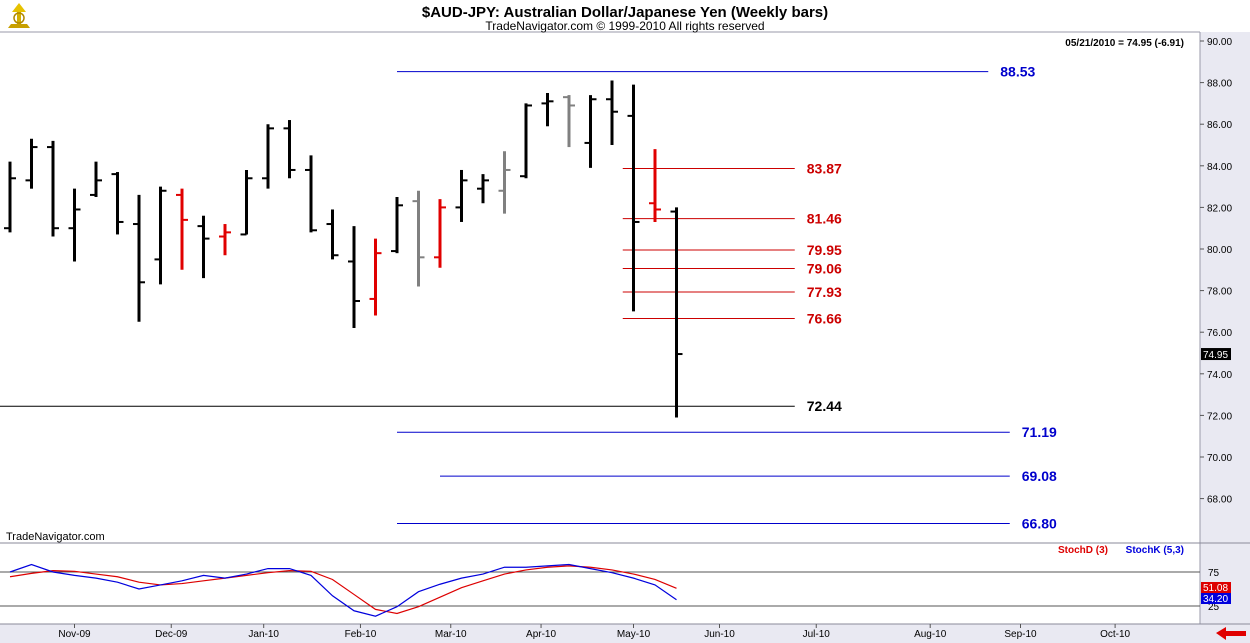 Image resolution: width=1250 pixels, height=643 pixels. What do you see at coordinates (824, 169) in the screenshot?
I see `level-label: 83.87` at bounding box center [824, 169].